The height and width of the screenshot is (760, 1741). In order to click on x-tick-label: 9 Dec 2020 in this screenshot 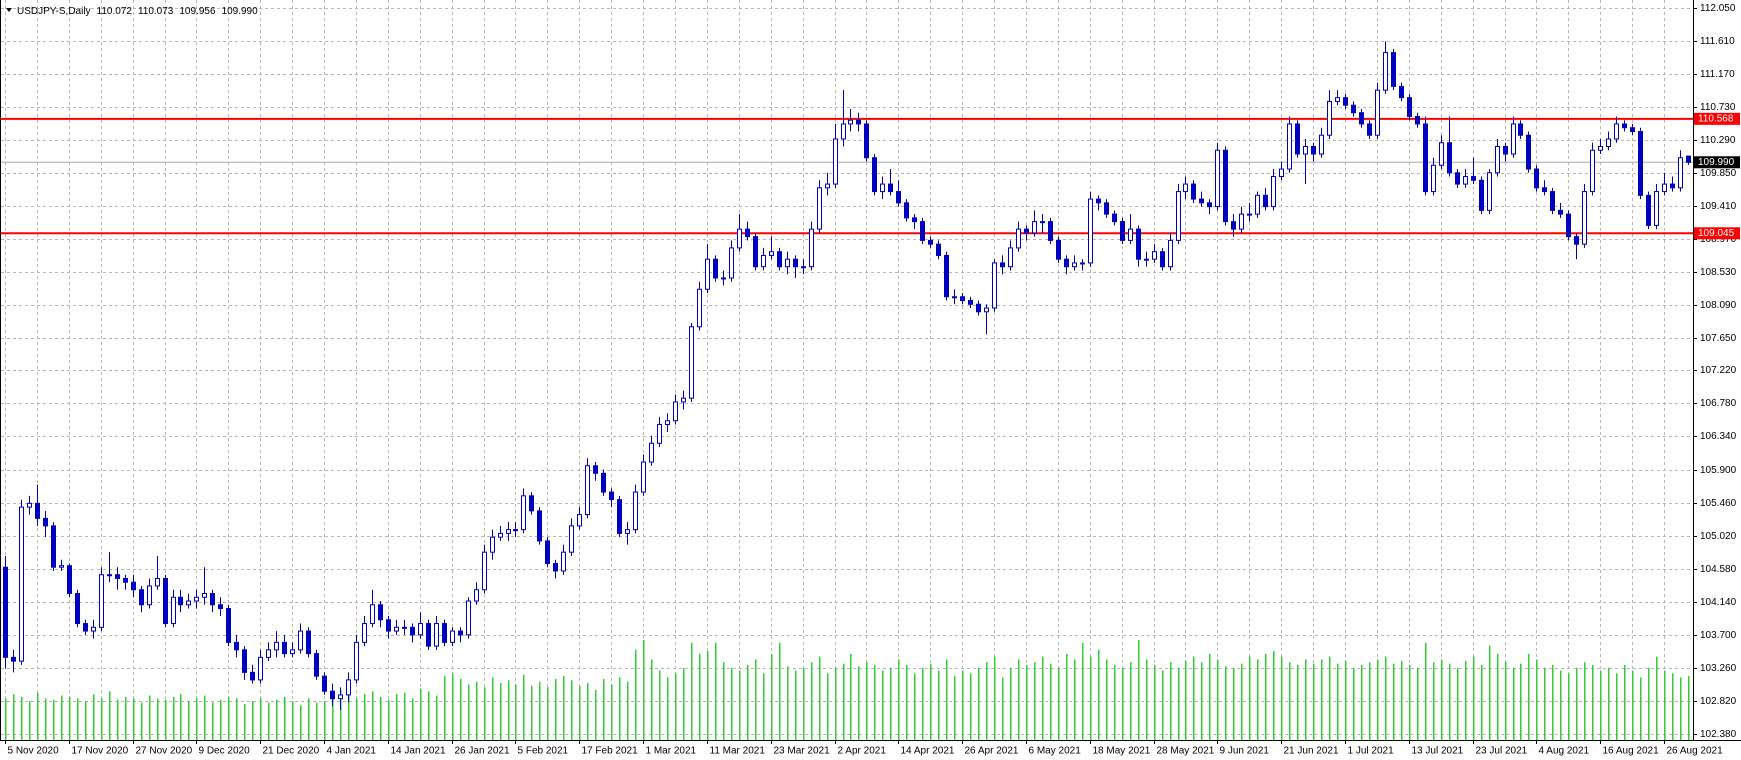, I will do `click(225, 751)`.